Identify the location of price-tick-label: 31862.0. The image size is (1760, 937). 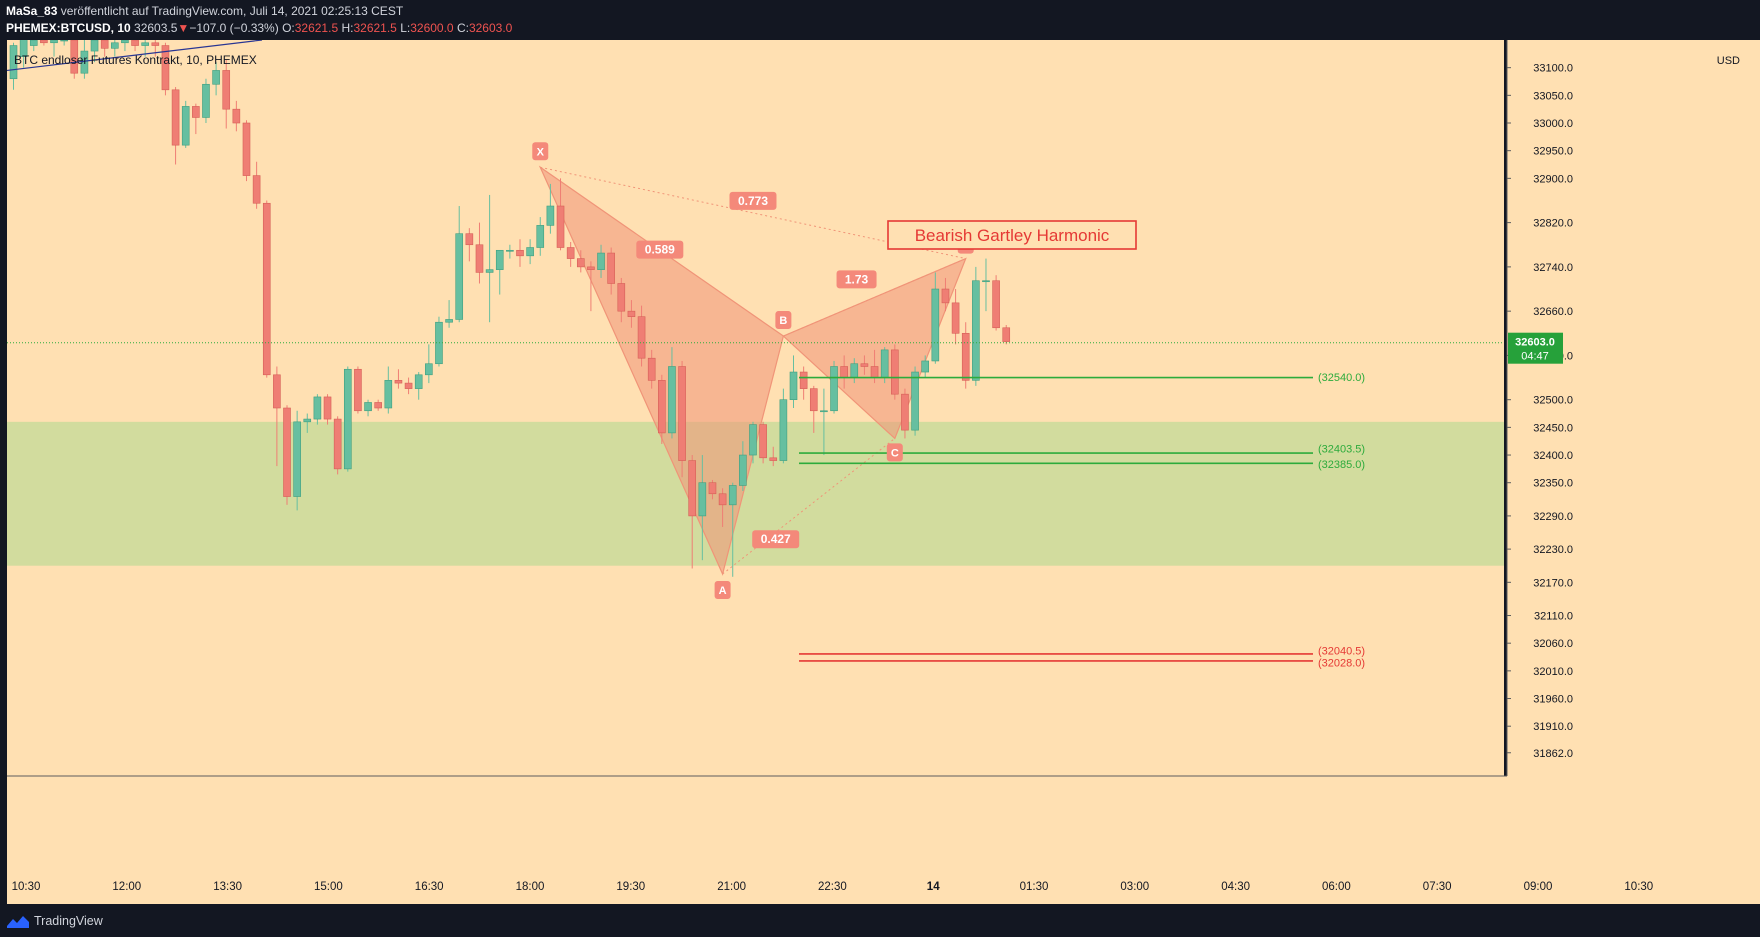
(1553, 754).